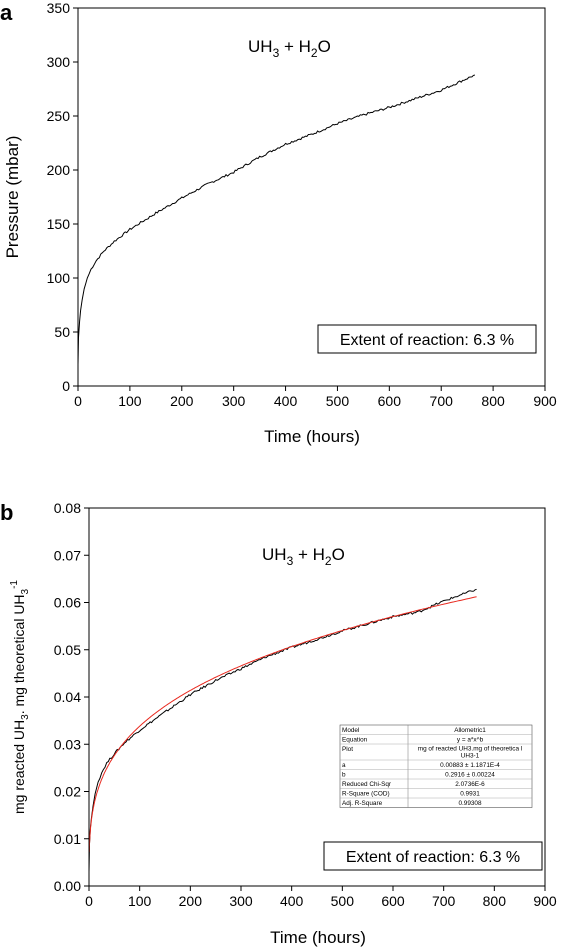 This screenshot has height=950, width=563. I want to click on fit-table-value: y = a*x^b, so click(470, 740).